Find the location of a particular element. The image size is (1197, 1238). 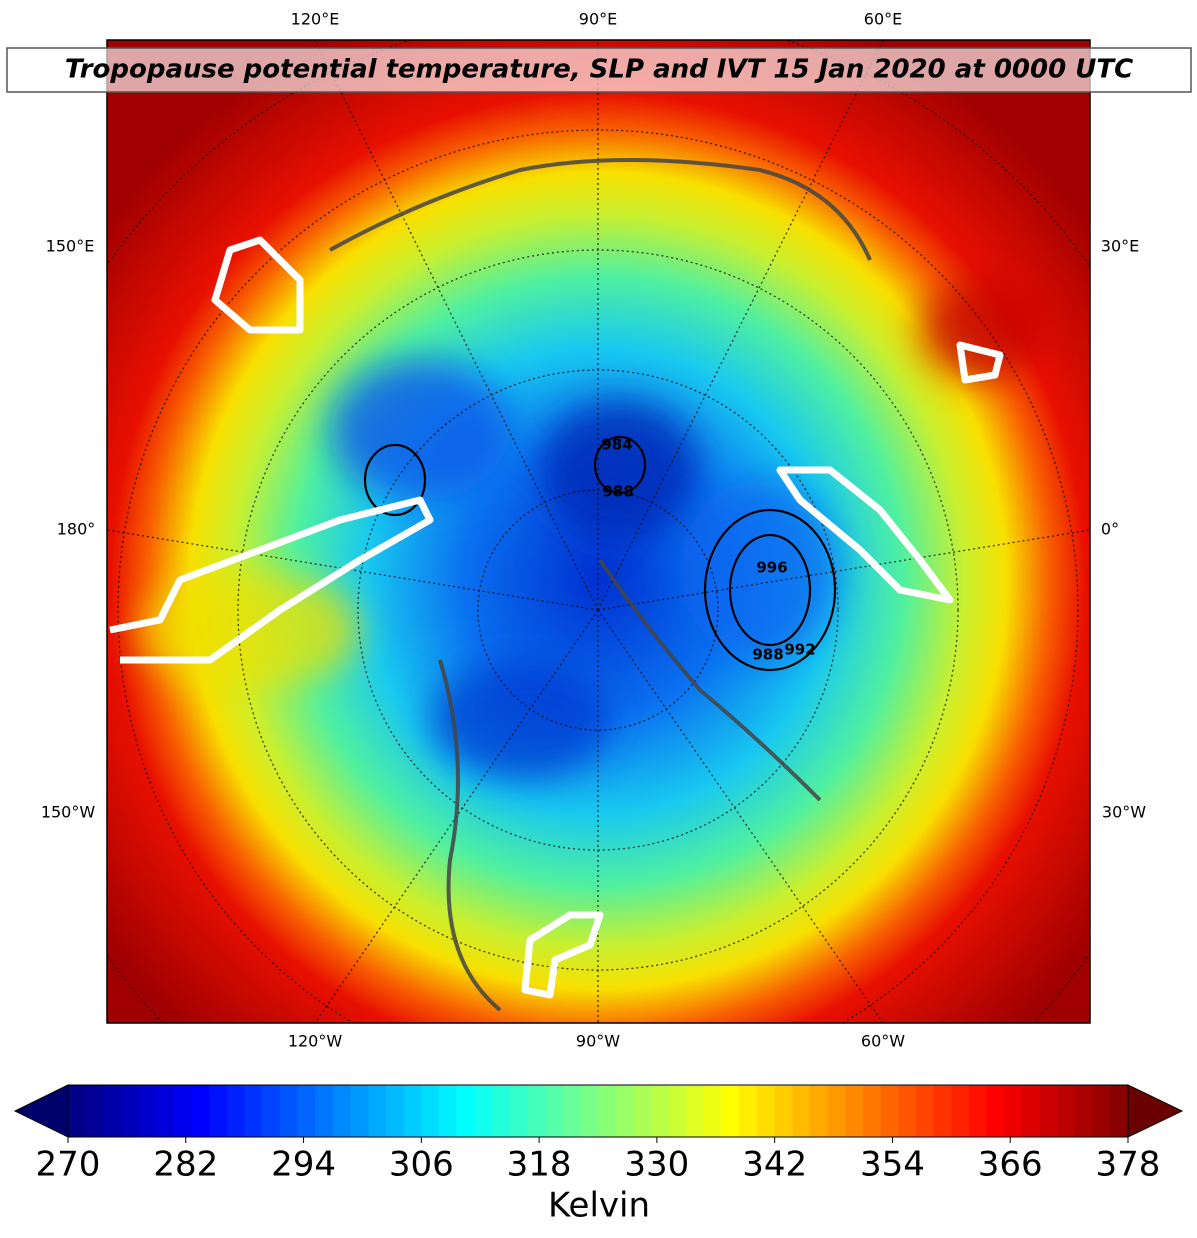

colorbar-tick-label: 354 is located at coordinates (892, 1165).